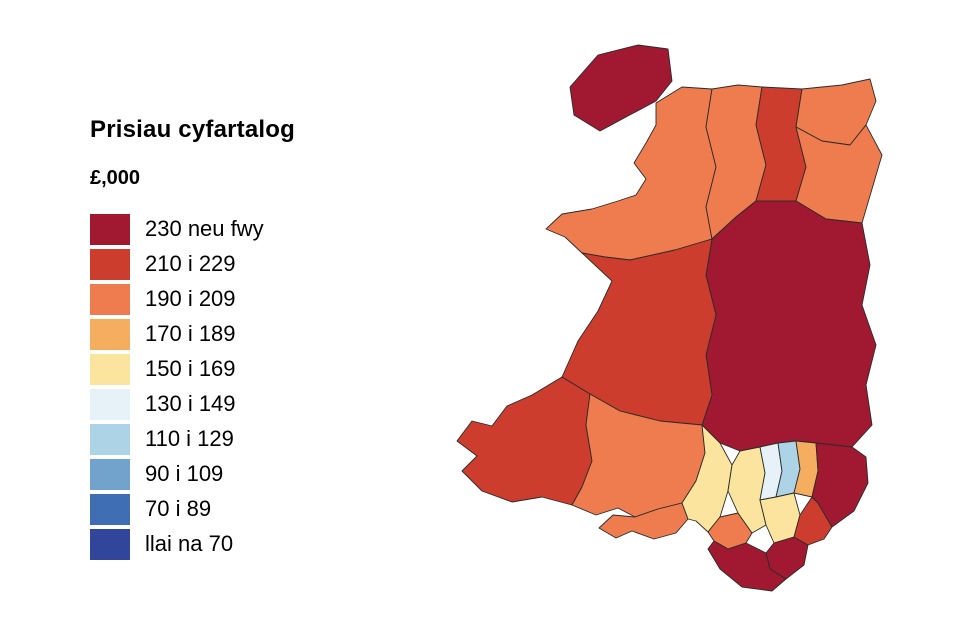 The image size is (960, 640). I want to click on region-monmouthshire, so click(840, 485).